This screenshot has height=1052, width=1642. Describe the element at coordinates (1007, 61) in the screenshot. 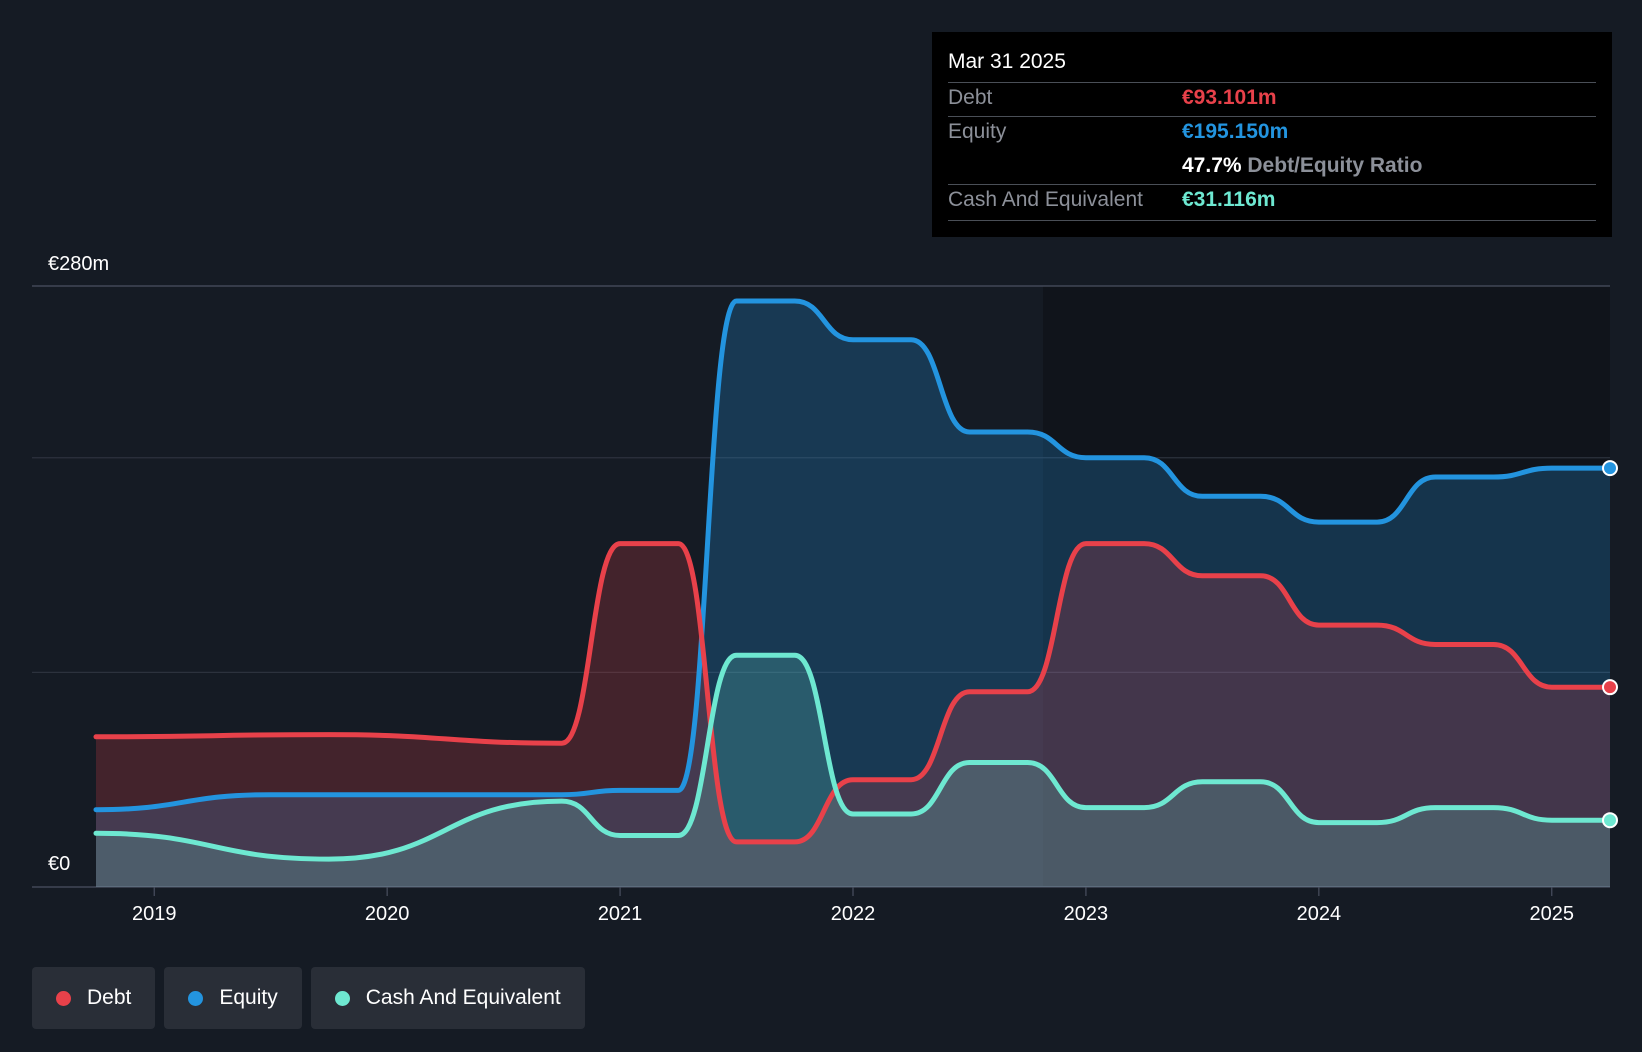

I see `tooltip-date: Mar 31 2025` at that location.